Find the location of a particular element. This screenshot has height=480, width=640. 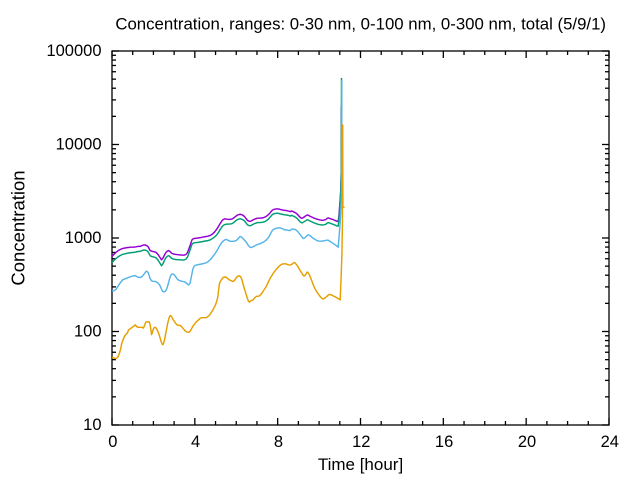

svg-text: 24 is located at coordinates (610, 442).